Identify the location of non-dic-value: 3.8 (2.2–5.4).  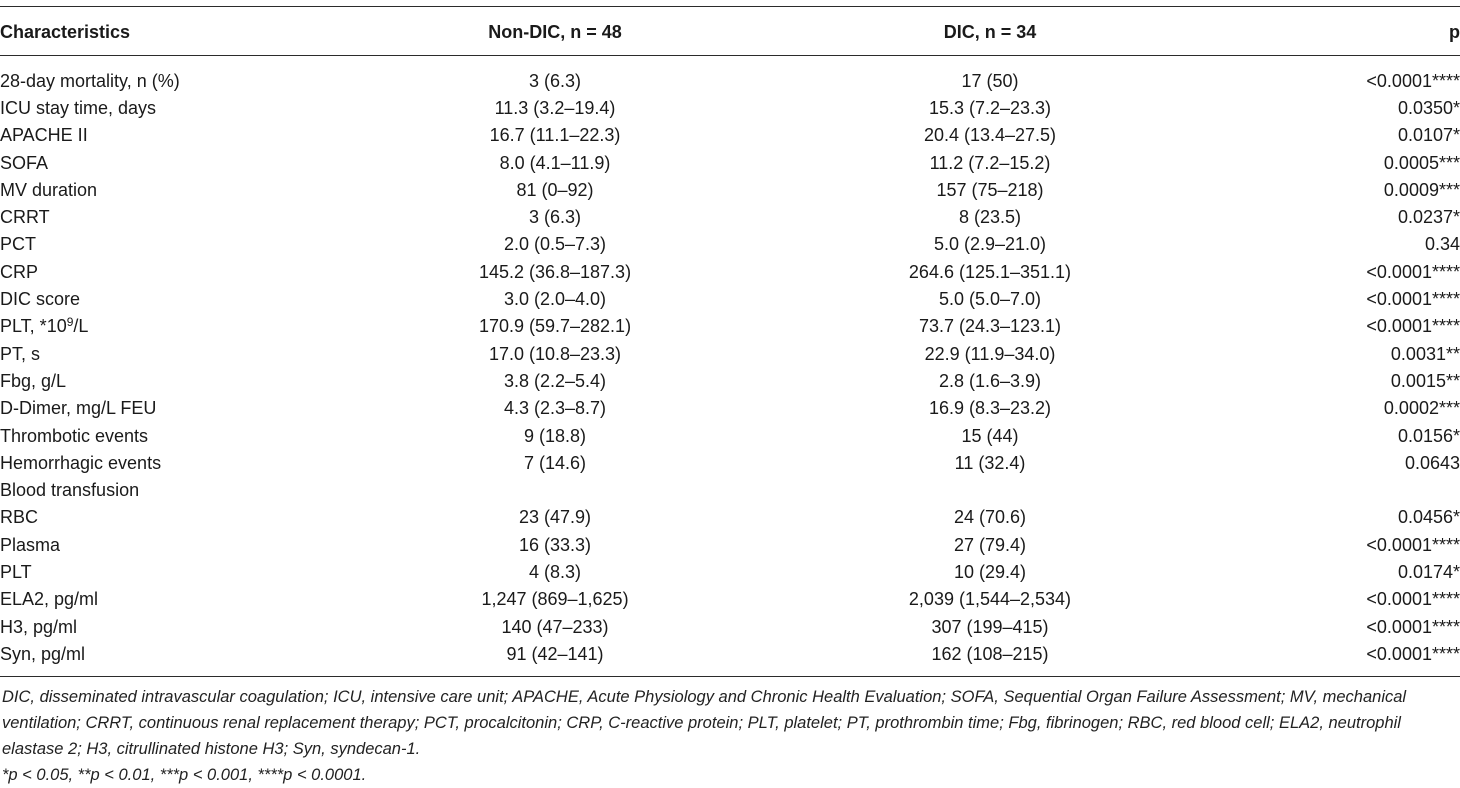
(555, 380).